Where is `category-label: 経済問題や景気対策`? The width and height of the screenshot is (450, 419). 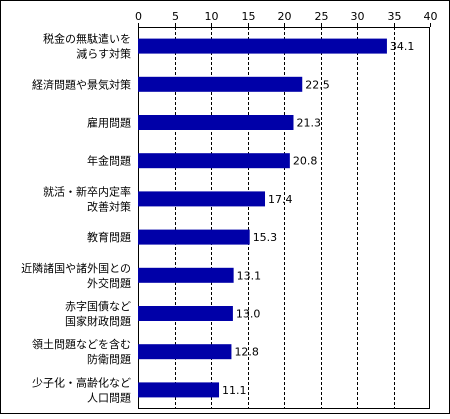 category-label: 経済問題や景気対策 is located at coordinates (81, 84).